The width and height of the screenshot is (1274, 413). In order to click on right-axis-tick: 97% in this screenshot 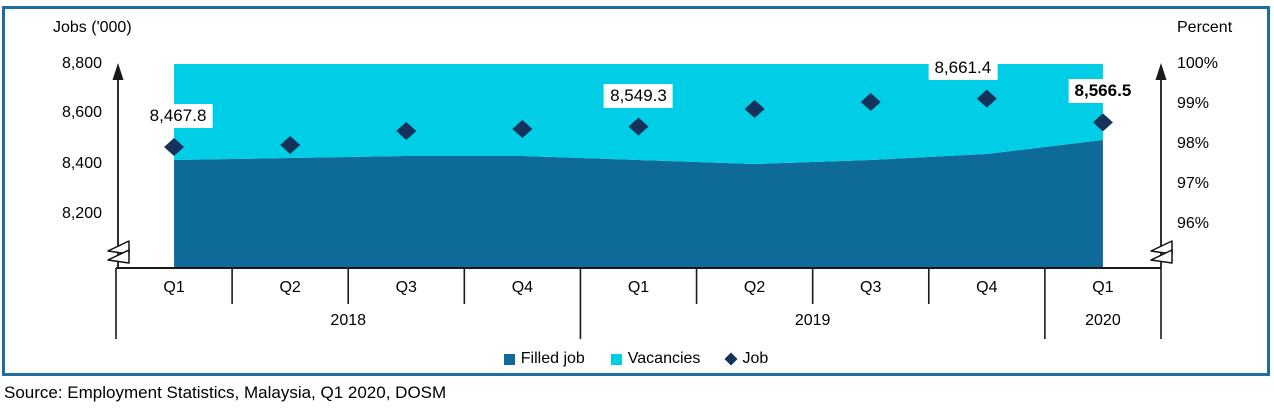, I will do `click(1193, 183)`.